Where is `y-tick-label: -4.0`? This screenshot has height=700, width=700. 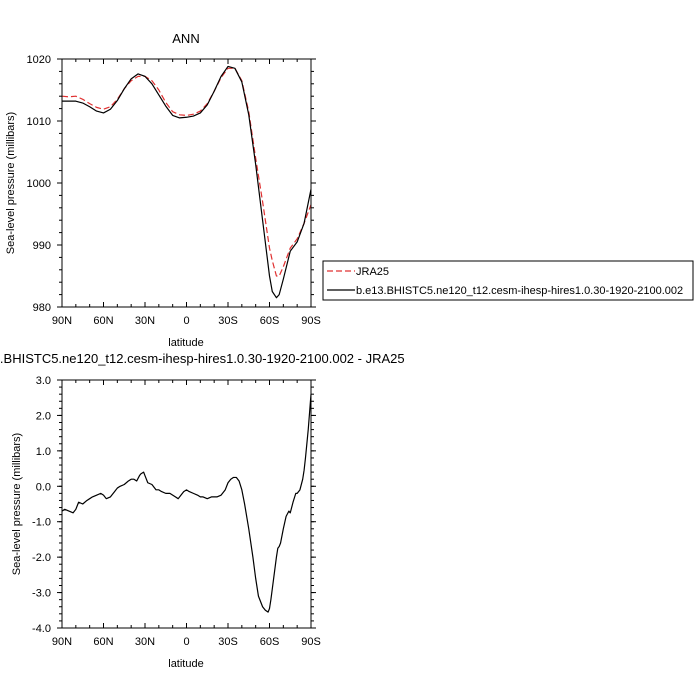
y-tick-label: -4.0 is located at coordinates (41, 629).